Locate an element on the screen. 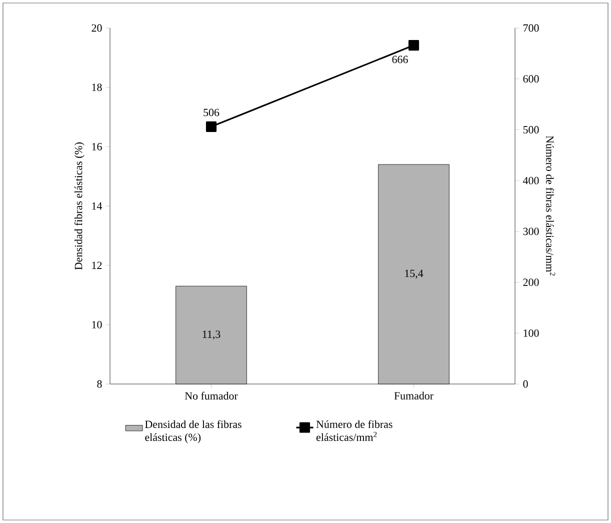  y-tick-label: 18 is located at coordinates (97, 88).